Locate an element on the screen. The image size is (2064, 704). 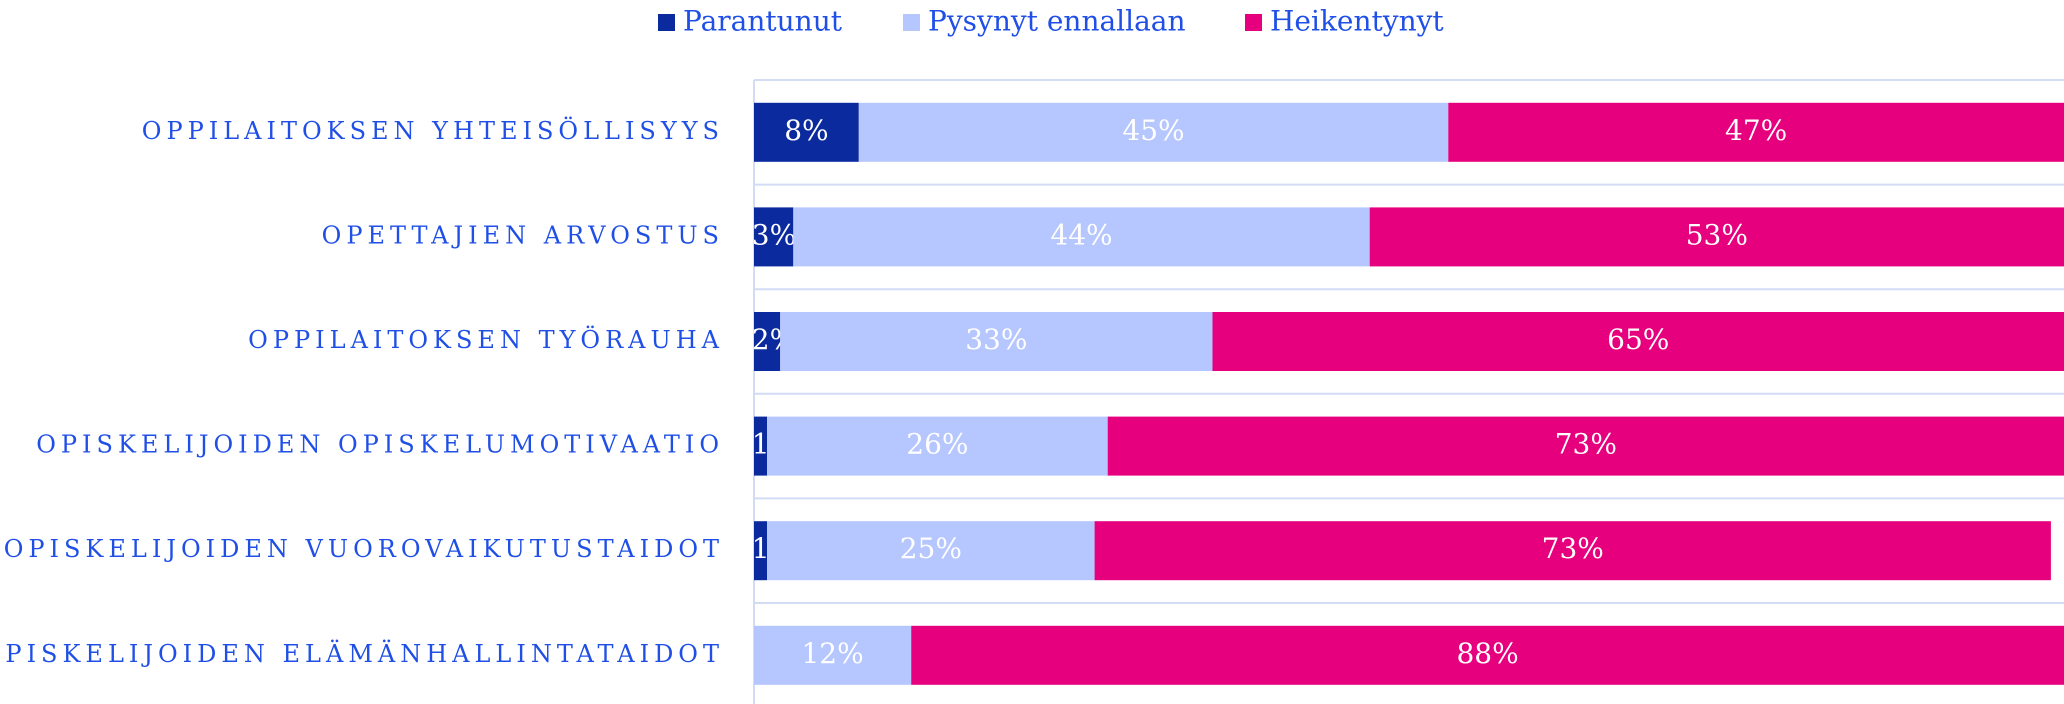
value-label: 33% is located at coordinates (996, 339).